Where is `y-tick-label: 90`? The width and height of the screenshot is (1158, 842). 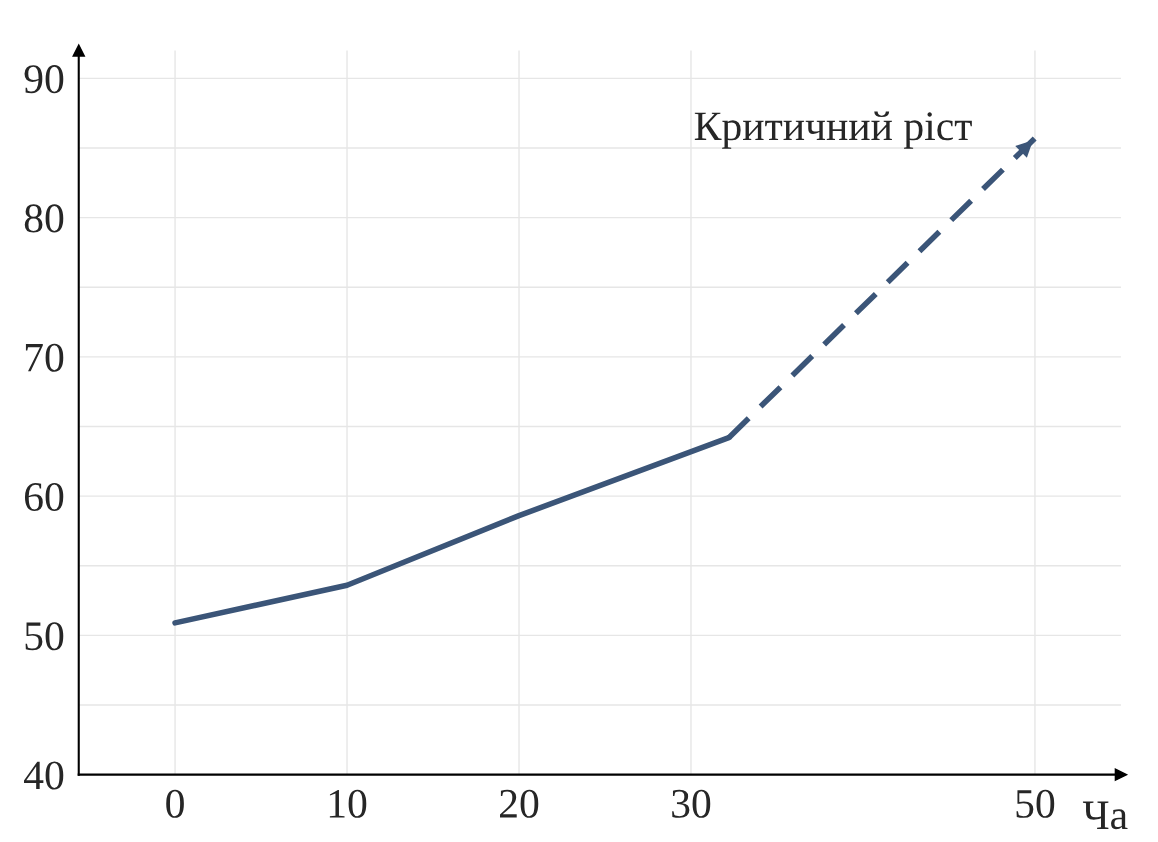 y-tick-label: 90 is located at coordinates (44, 79).